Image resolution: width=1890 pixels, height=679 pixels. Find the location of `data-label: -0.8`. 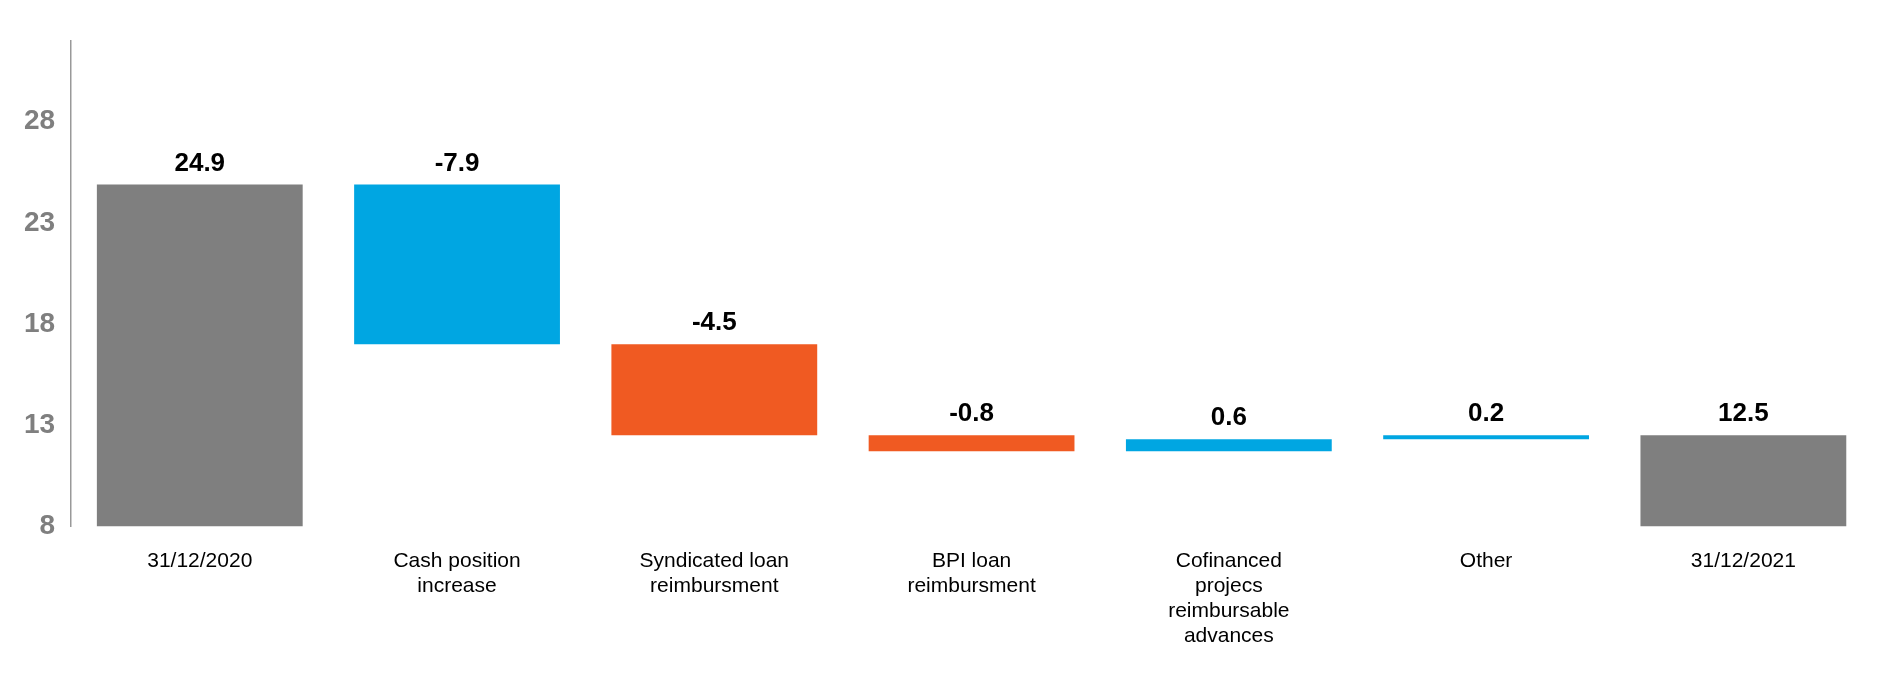

data-label: -0.8 is located at coordinates (971, 412).